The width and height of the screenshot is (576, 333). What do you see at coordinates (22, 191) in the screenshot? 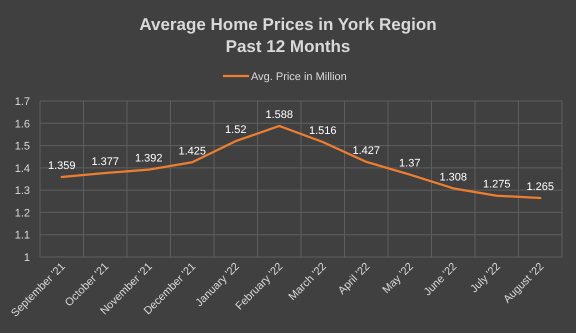
I see `y-tick-label: 1.3` at bounding box center [22, 191].